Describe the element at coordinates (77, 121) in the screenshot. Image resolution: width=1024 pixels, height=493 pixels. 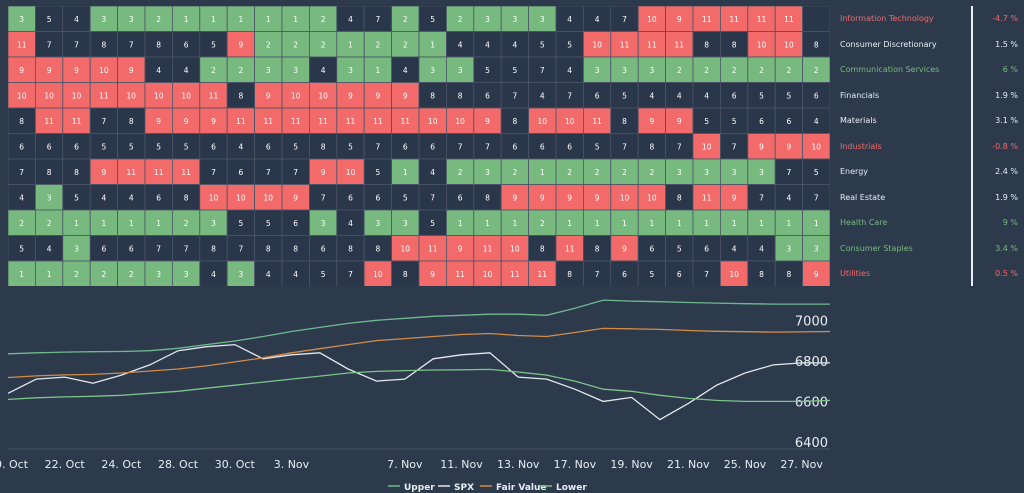
I see `heatmap-cell-value: 11` at that location.